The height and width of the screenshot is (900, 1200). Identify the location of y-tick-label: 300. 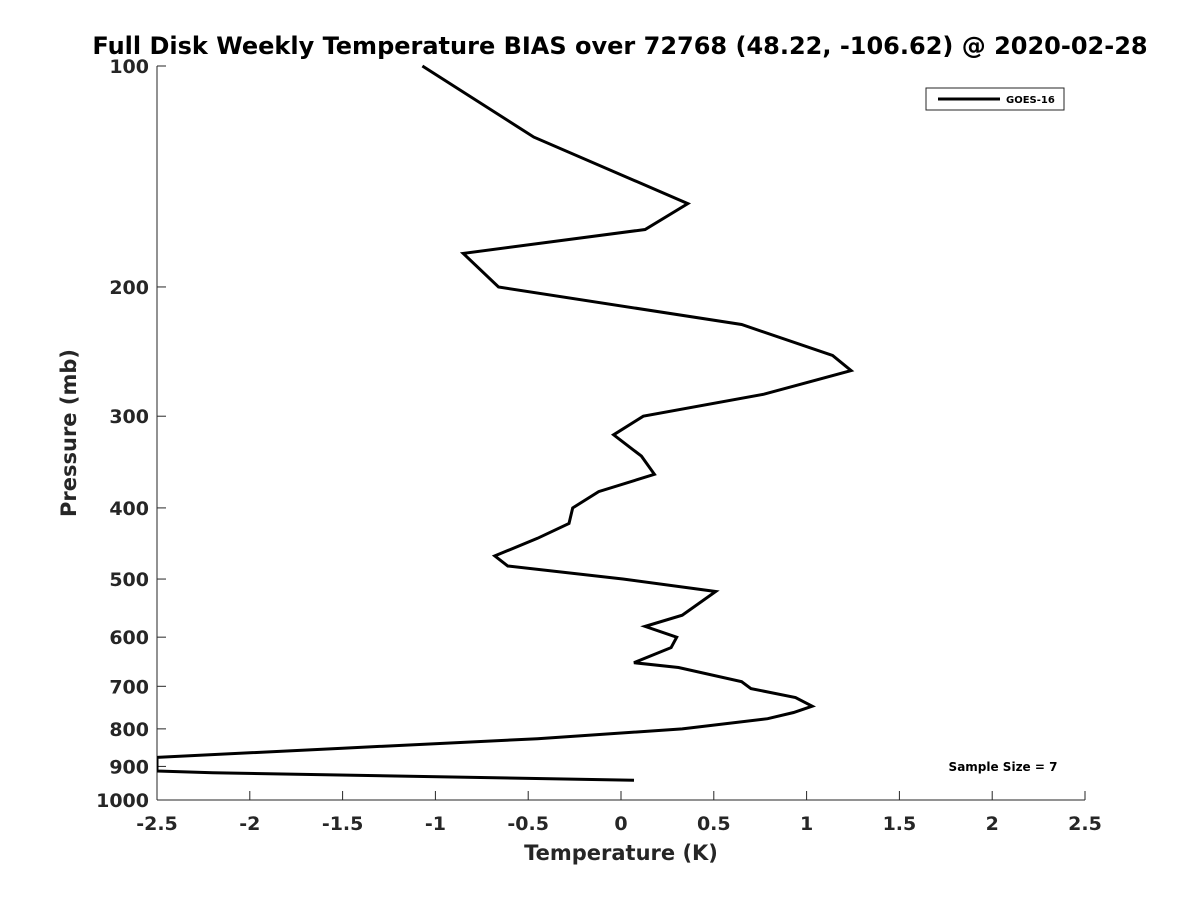
(129, 417).